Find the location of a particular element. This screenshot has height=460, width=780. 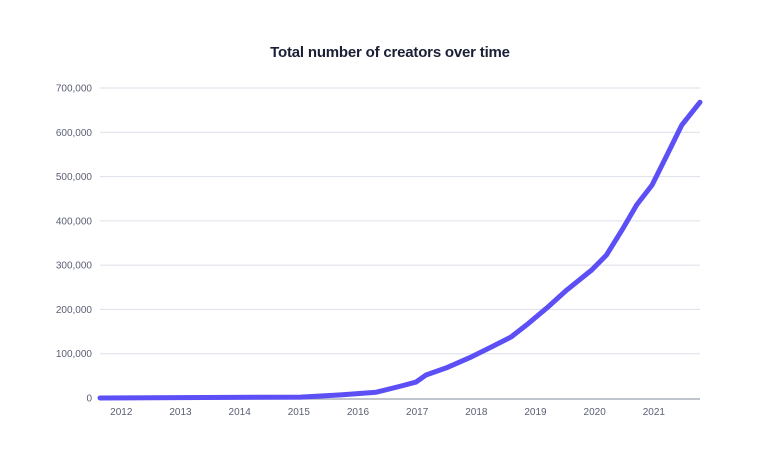

y-tick-label: 100,000 is located at coordinates (74, 354).